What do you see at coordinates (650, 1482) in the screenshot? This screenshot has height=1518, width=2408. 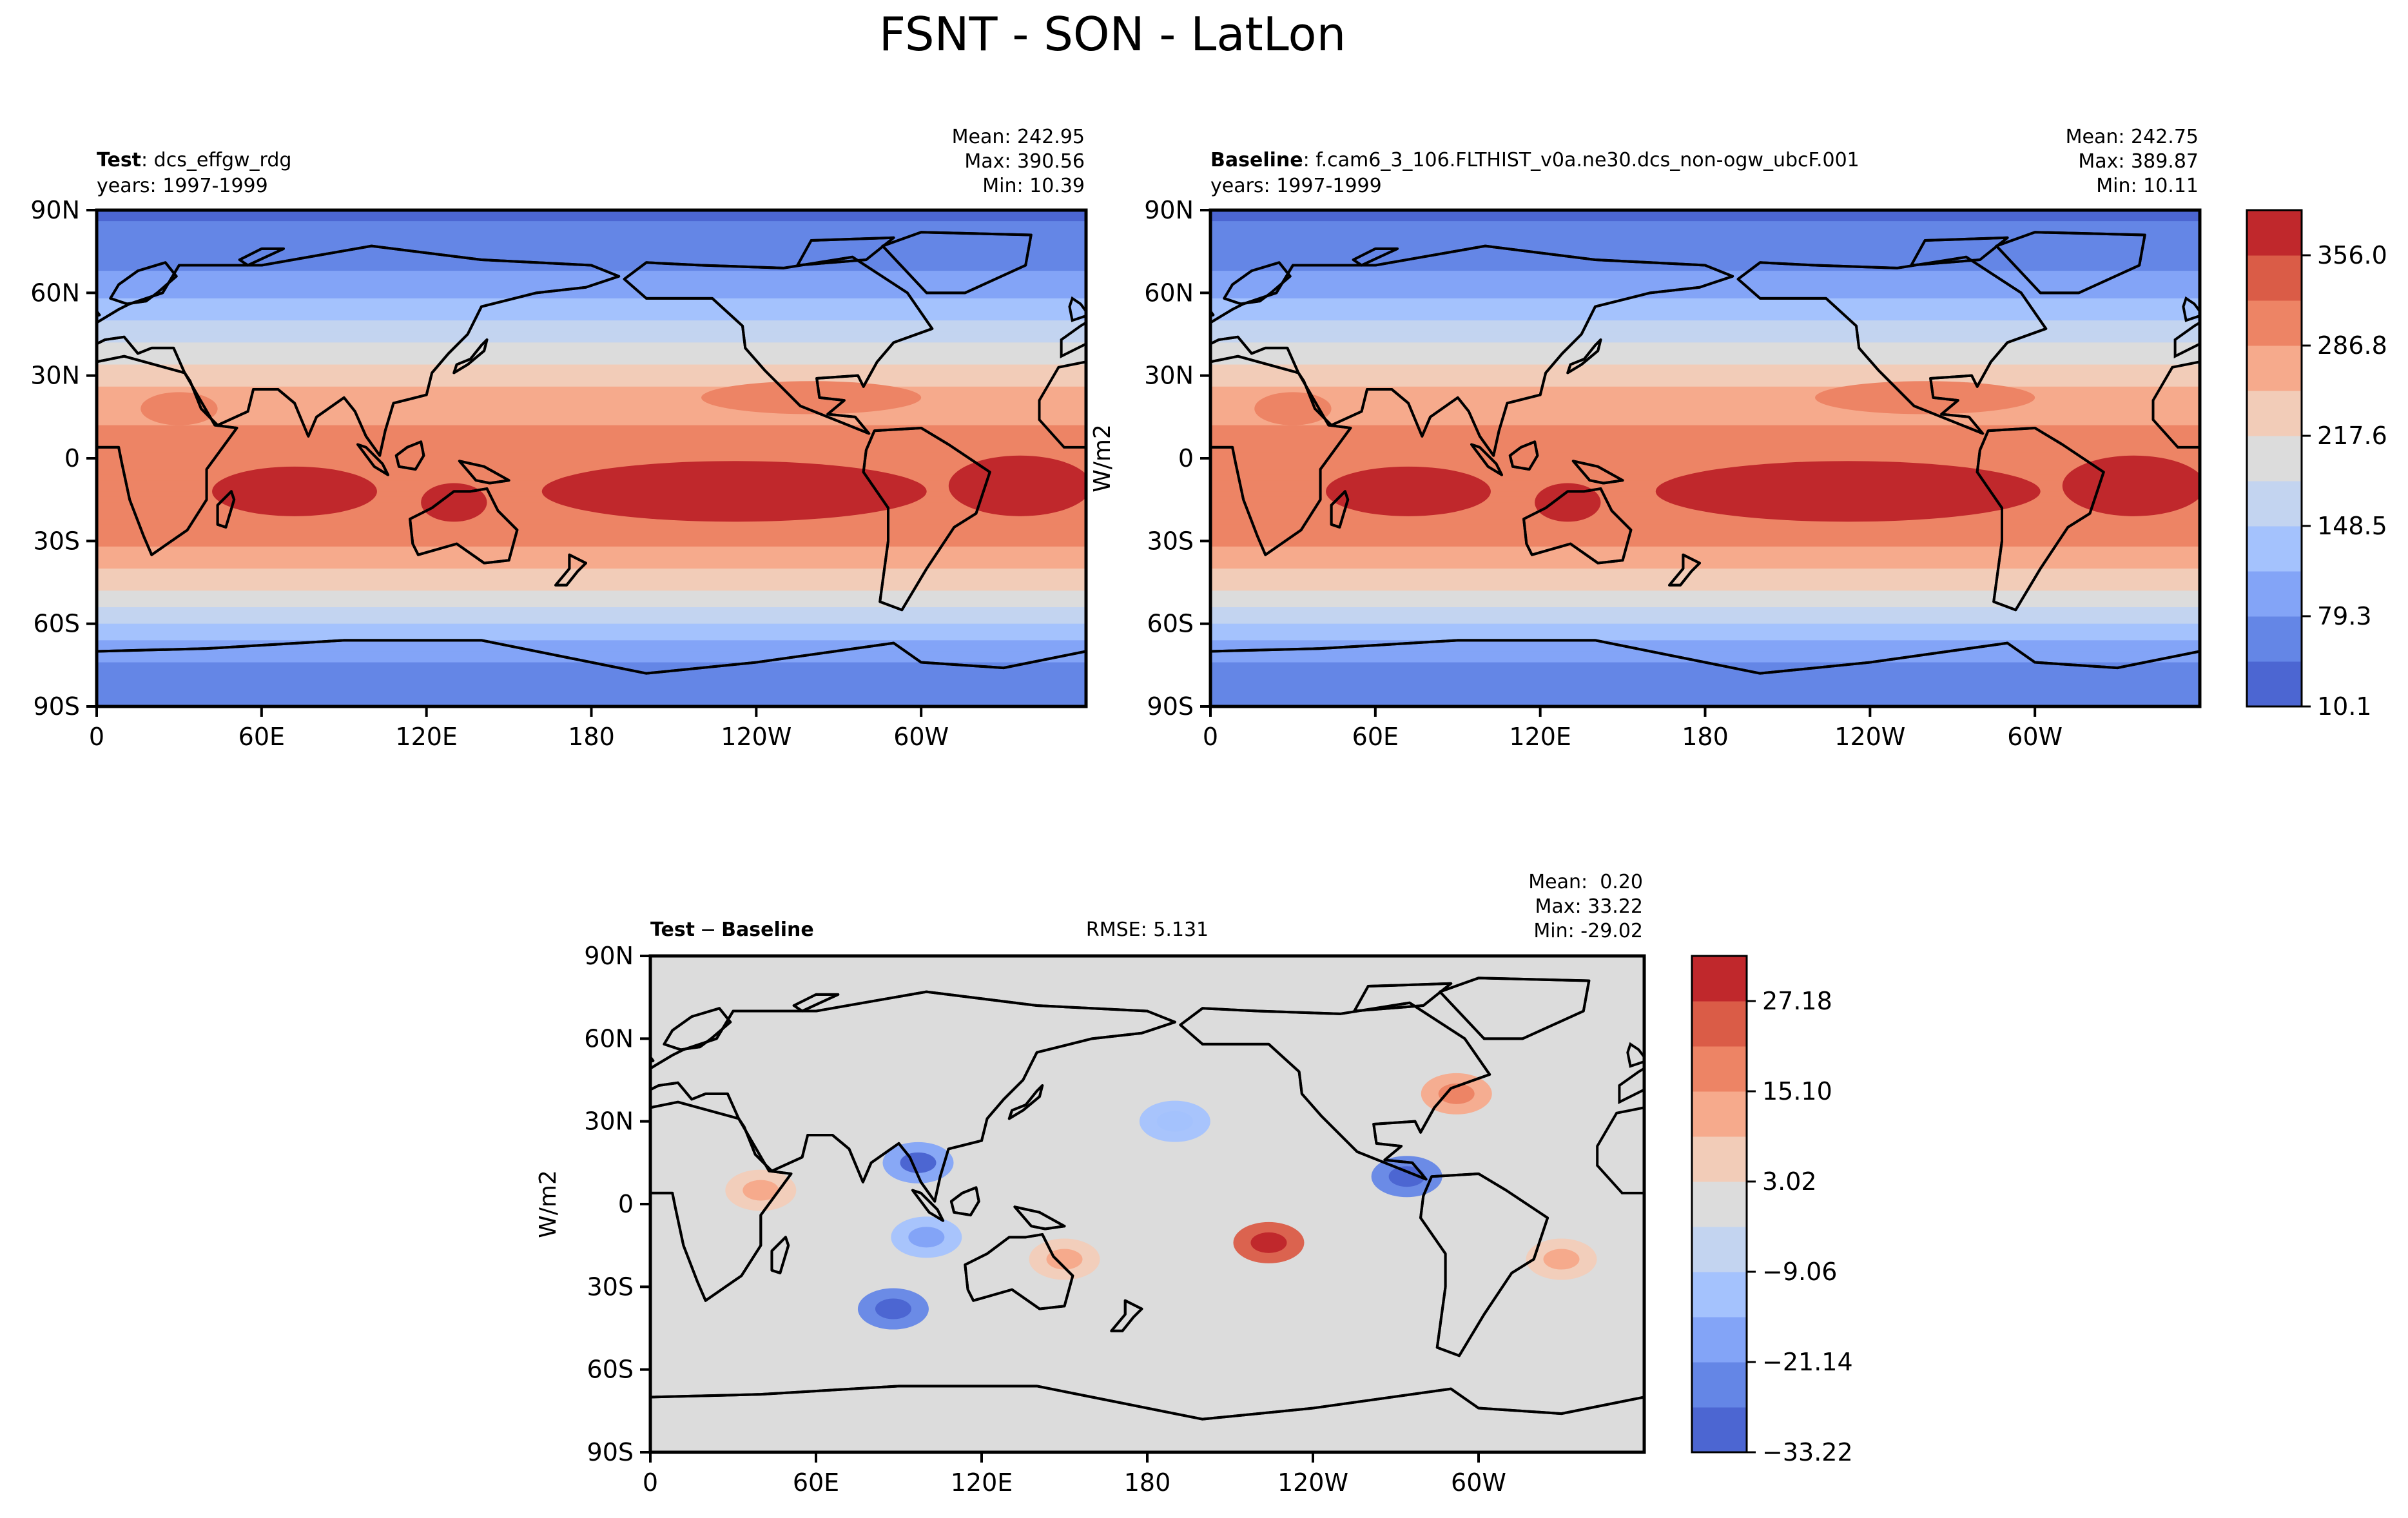 I see `x-tick-label: 0` at bounding box center [650, 1482].